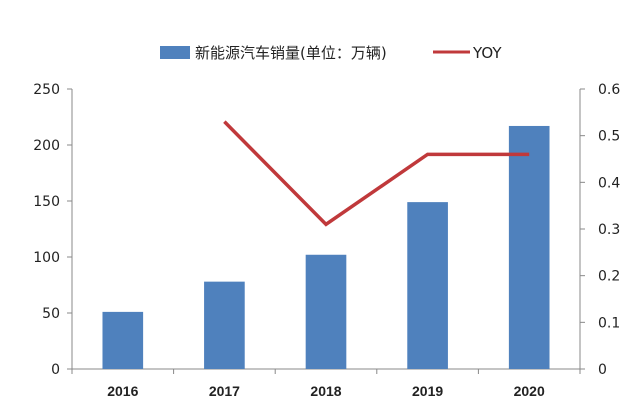  Describe the element at coordinates (609, 323) in the screenshot. I see `right-tick-label: 0.1` at that location.